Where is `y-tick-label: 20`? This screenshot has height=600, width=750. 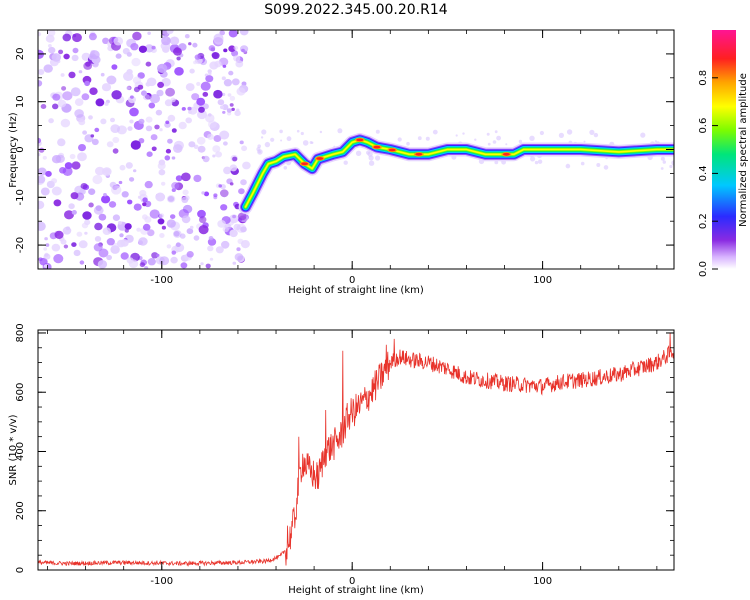
y-tick-label: 20 is located at coordinates (20, 54).